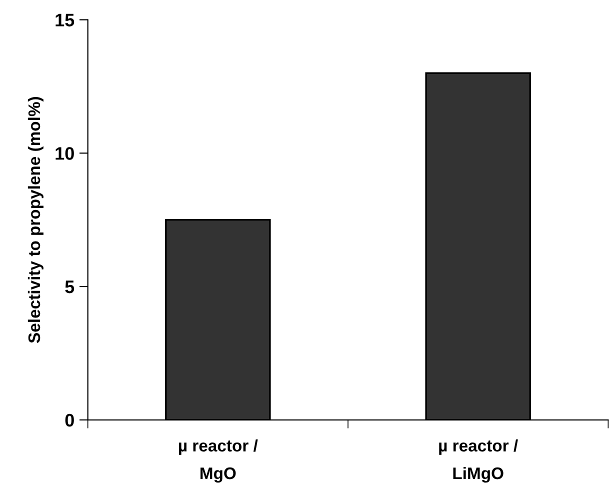 The width and height of the screenshot is (610, 494). What do you see at coordinates (69, 420) in the screenshot?
I see `y-tick-label: 0` at bounding box center [69, 420].